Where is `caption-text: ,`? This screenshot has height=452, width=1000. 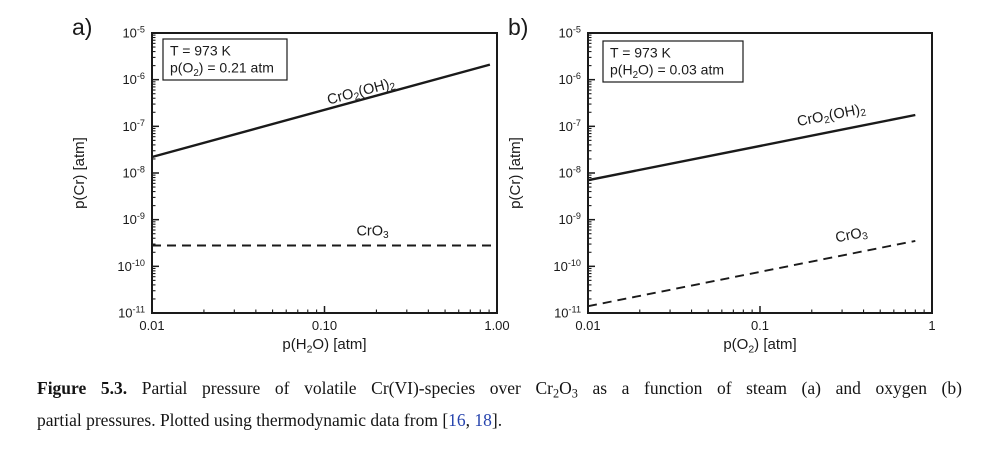 caption-text: , is located at coordinates (470, 420).